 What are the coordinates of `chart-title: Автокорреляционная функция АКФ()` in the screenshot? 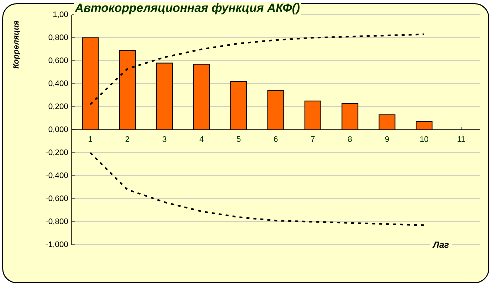 It's located at (187, 9).